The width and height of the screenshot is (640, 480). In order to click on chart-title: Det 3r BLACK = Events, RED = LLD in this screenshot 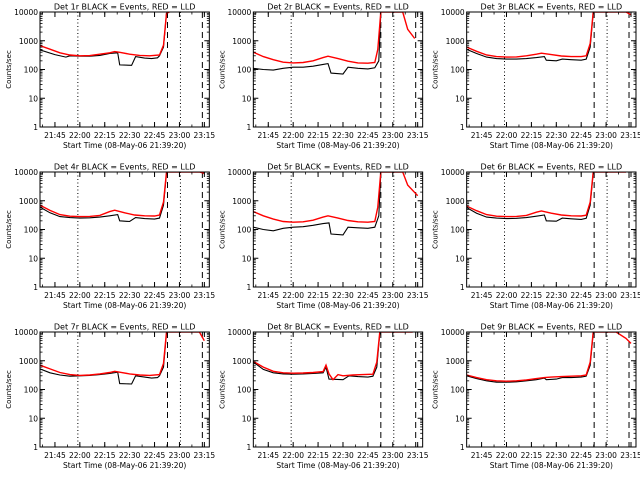, I will do `click(552, 7)`.